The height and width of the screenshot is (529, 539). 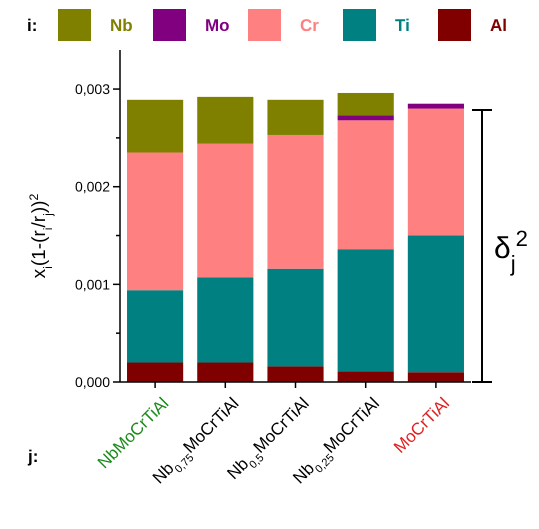 What do you see at coordinates (498, 25) in the screenshot?
I see `legend-label: Al` at bounding box center [498, 25].